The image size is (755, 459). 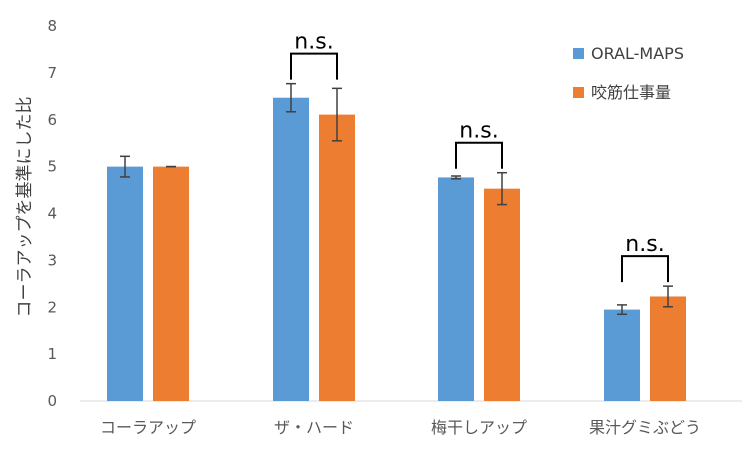 What do you see at coordinates (52, 26) in the screenshot?
I see `y-tick-label: 8` at bounding box center [52, 26].